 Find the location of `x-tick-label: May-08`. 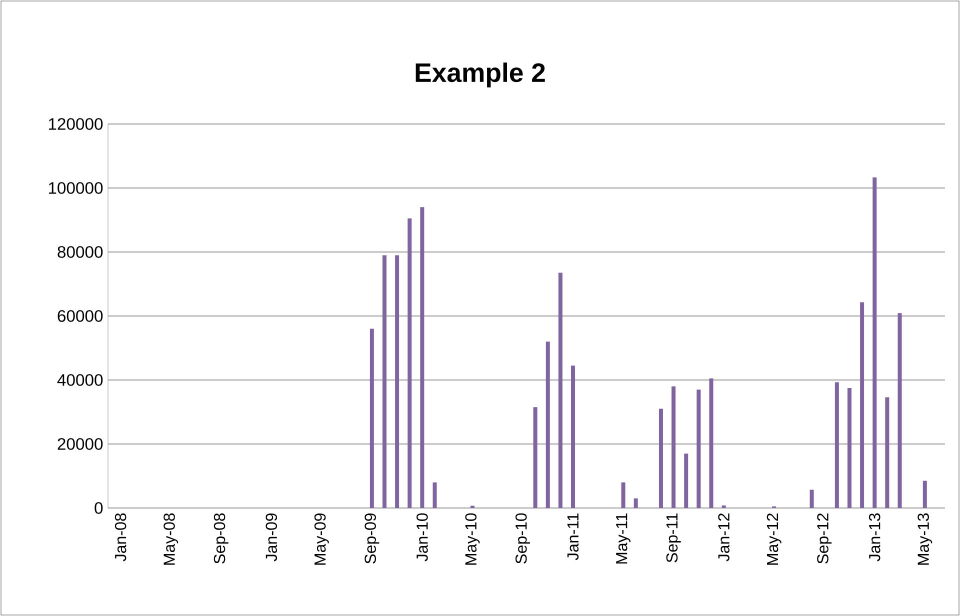

x-tick-label: May-08 is located at coordinates (171, 539).